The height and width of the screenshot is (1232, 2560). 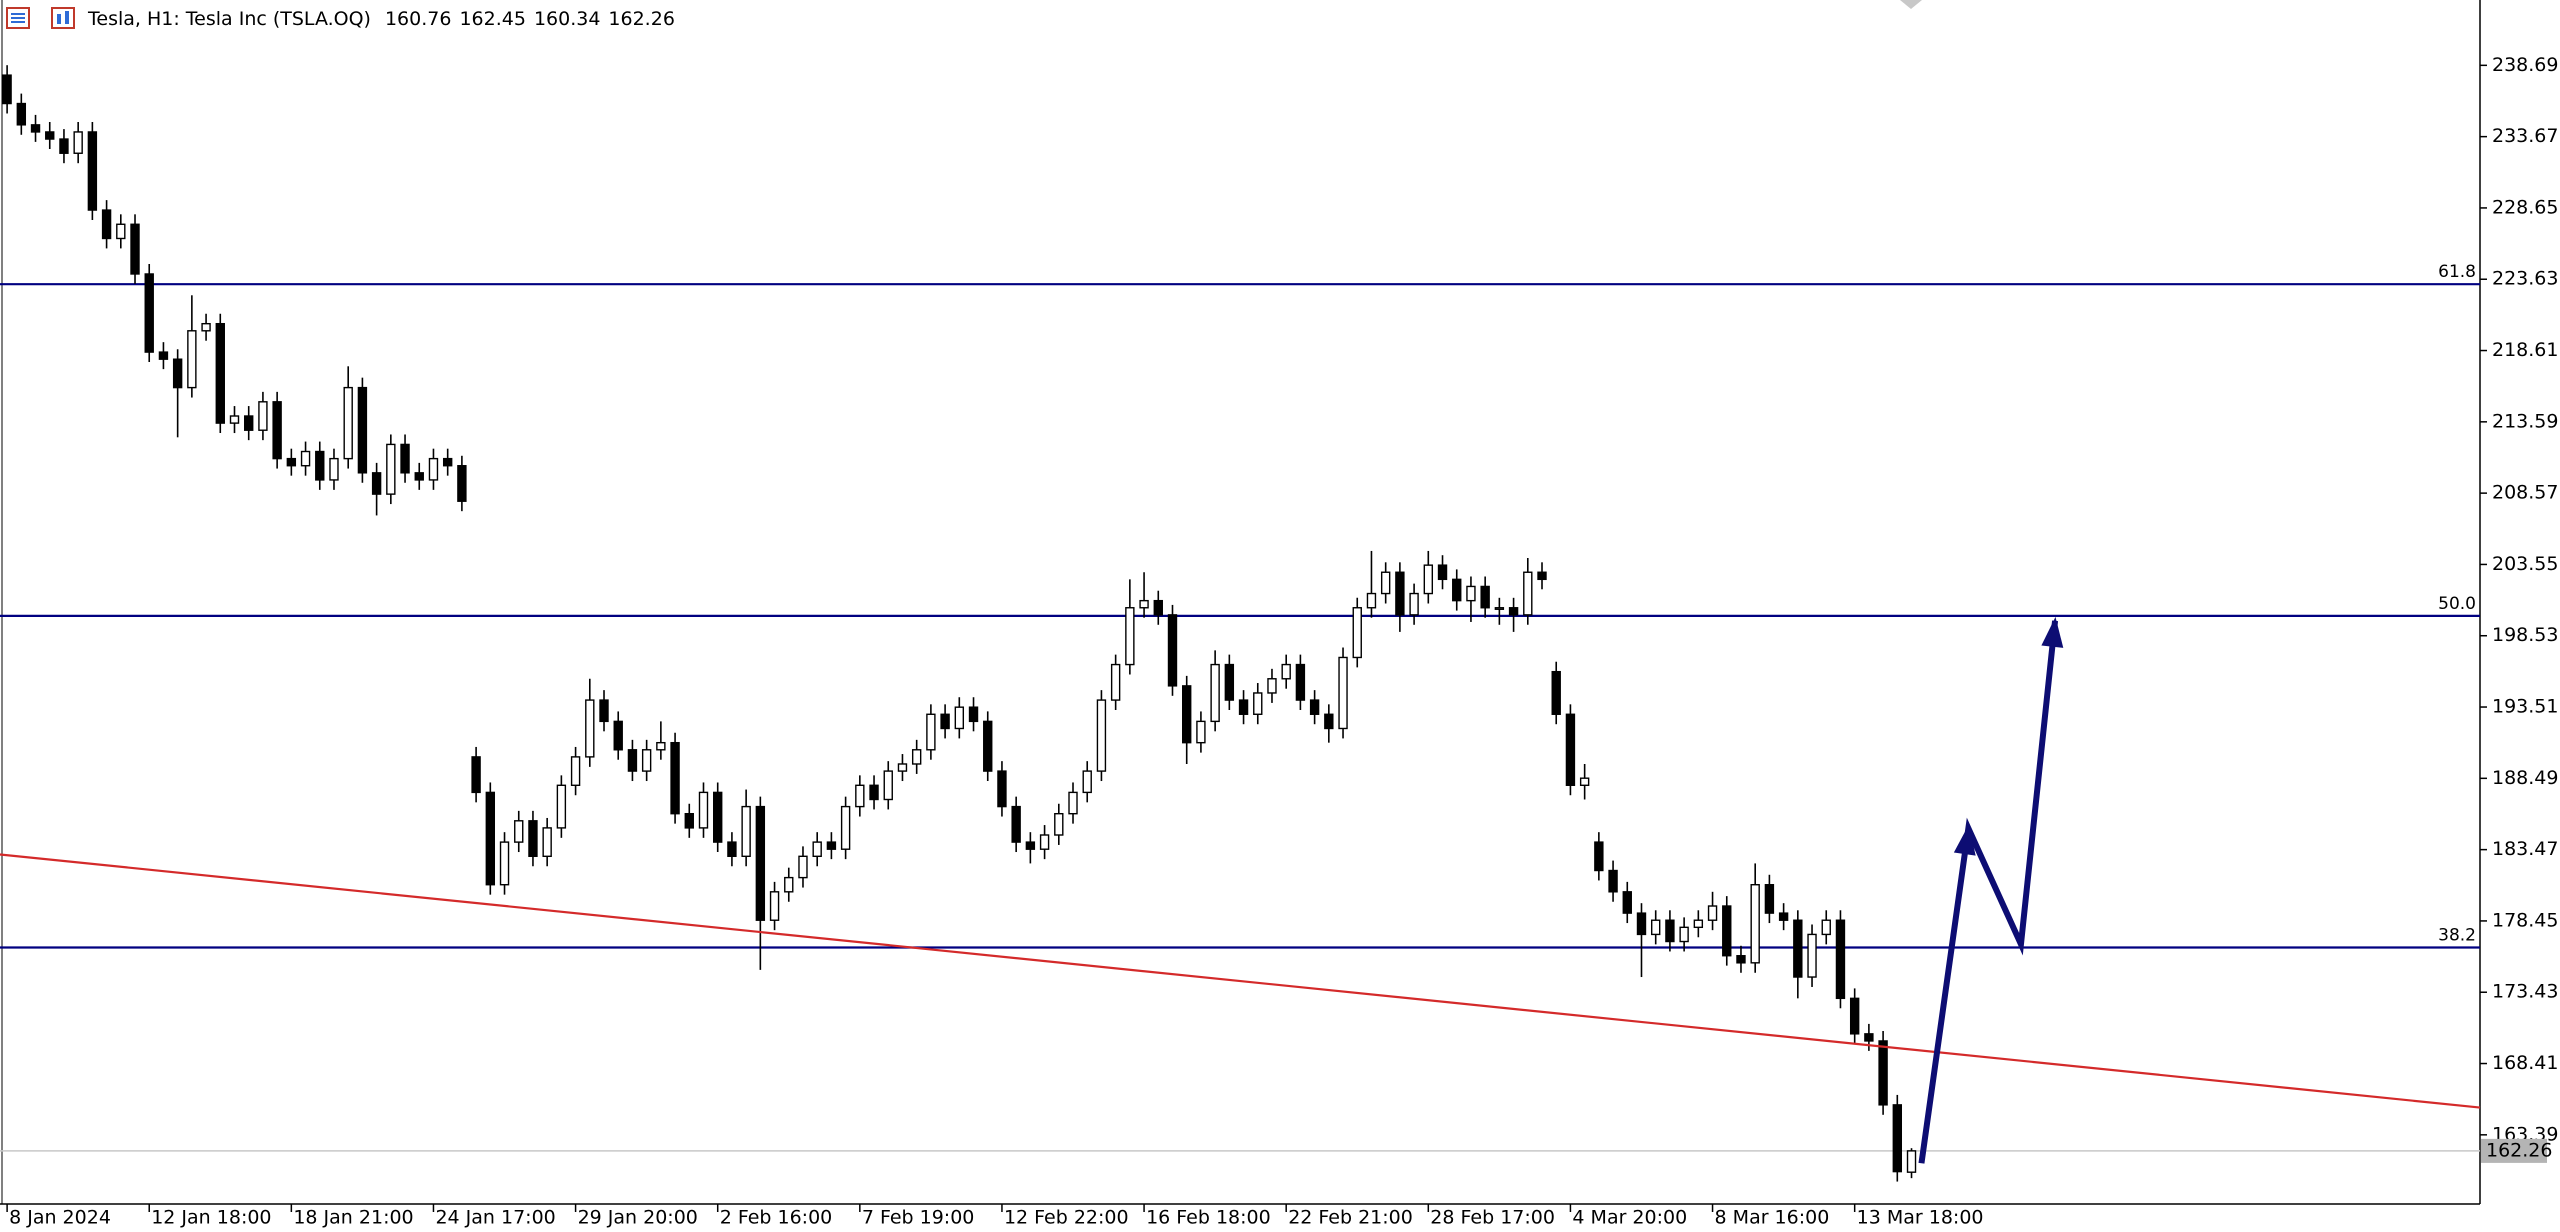 I want to click on x-tick-label: 24 Jan 17:00, so click(x=495, y=1218).